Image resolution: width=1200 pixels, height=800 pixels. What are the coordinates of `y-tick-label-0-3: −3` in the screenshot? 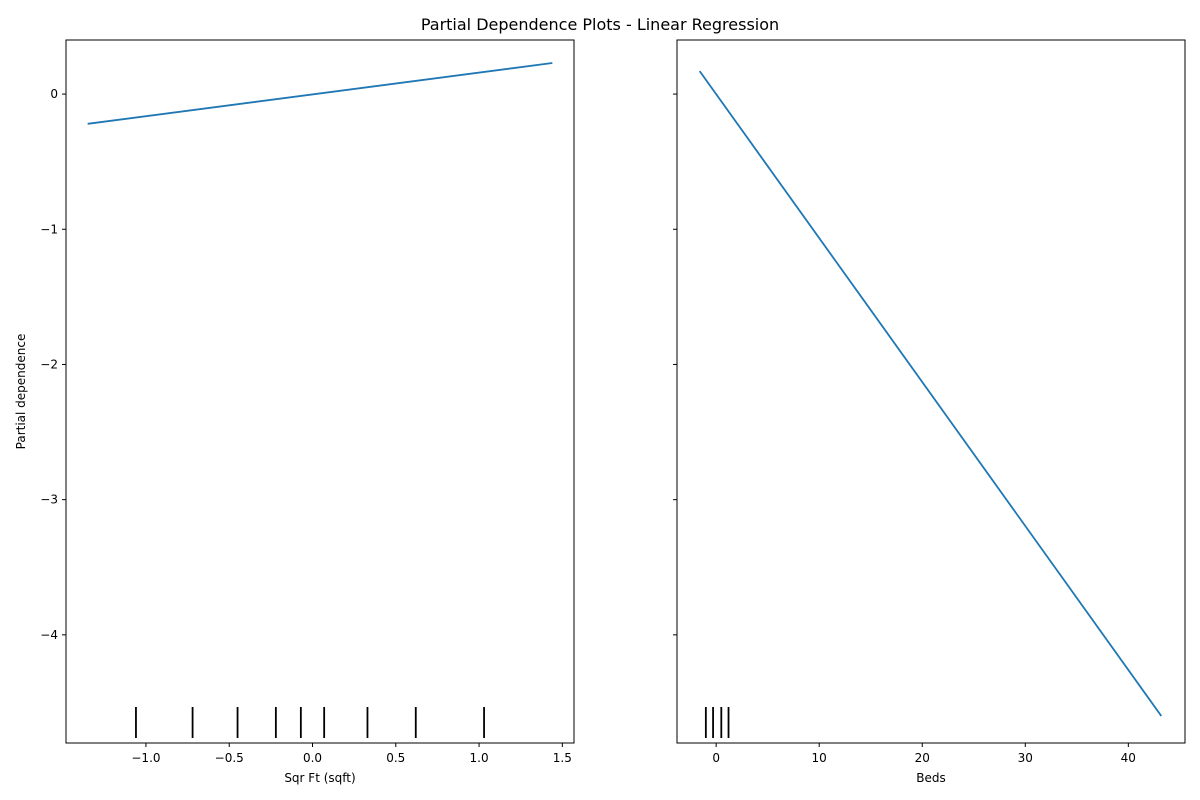 It's located at (49, 500).